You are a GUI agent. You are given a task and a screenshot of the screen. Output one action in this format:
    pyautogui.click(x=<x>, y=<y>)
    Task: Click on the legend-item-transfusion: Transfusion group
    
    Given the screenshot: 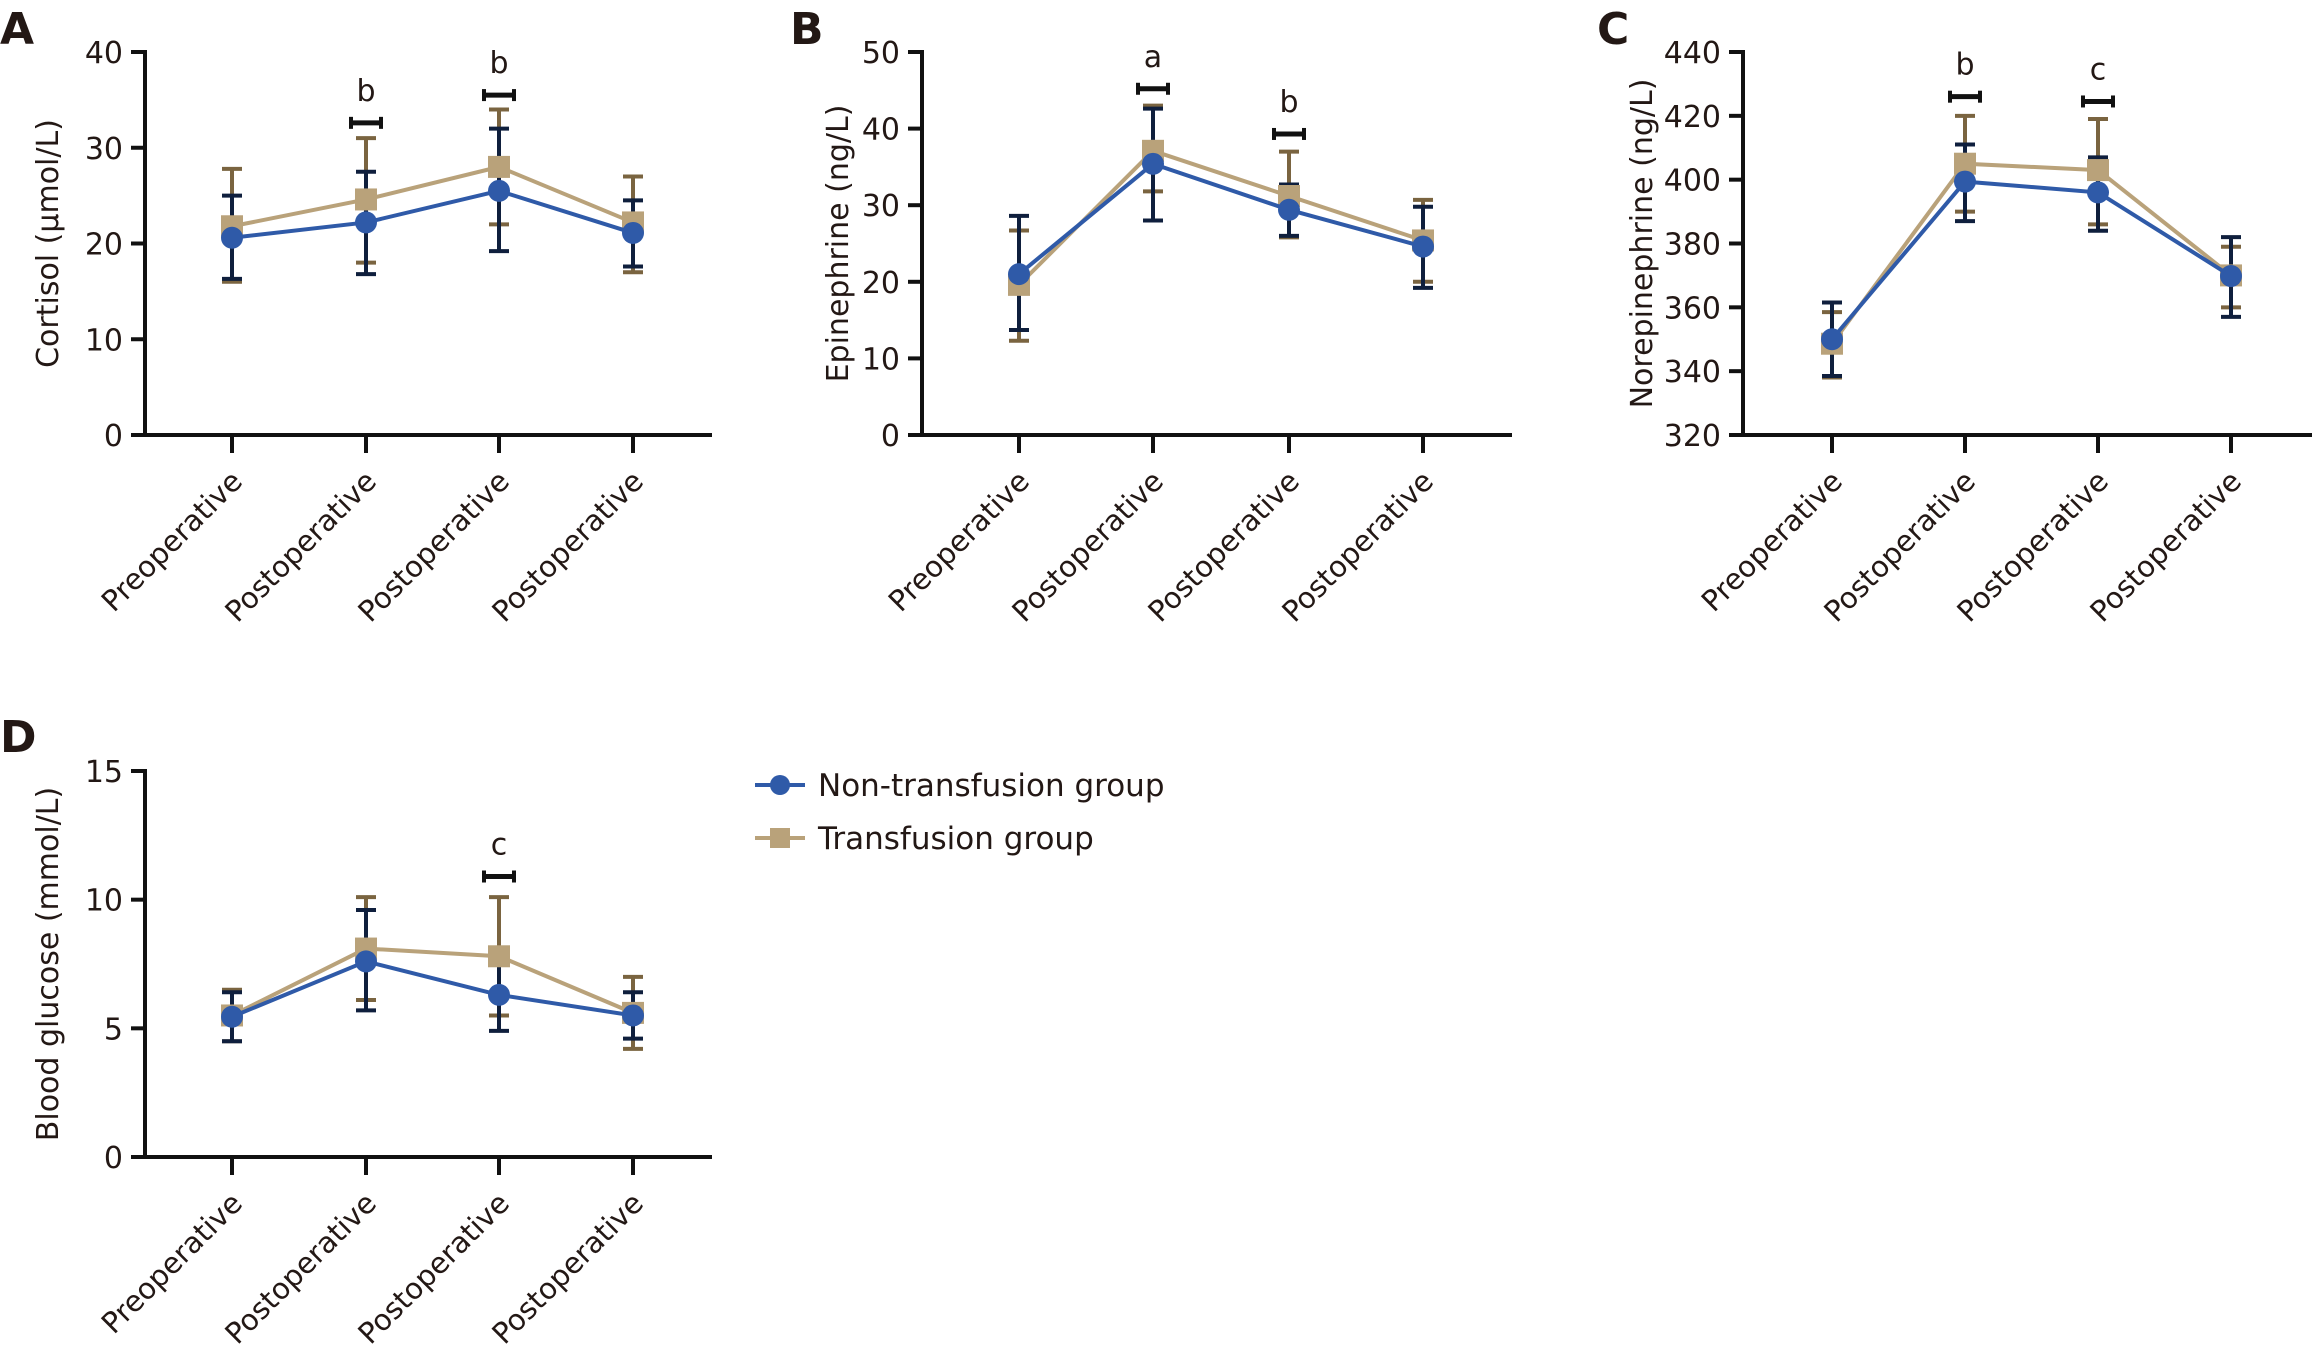 What is the action you would take?
    pyautogui.click(x=924, y=839)
    